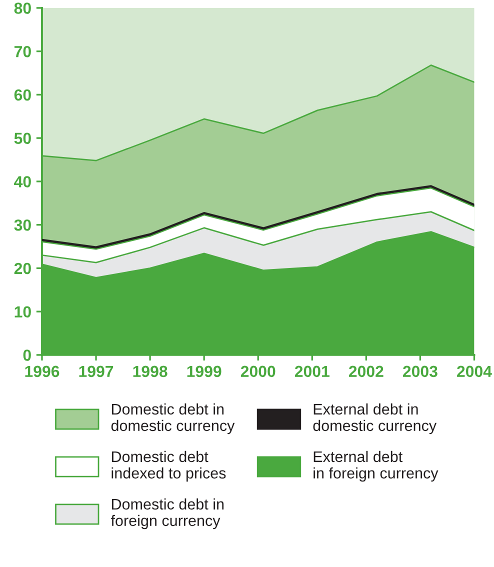 This screenshot has width=494, height=567. I want to click on x-tick-label: 2002, so click(366, 372).